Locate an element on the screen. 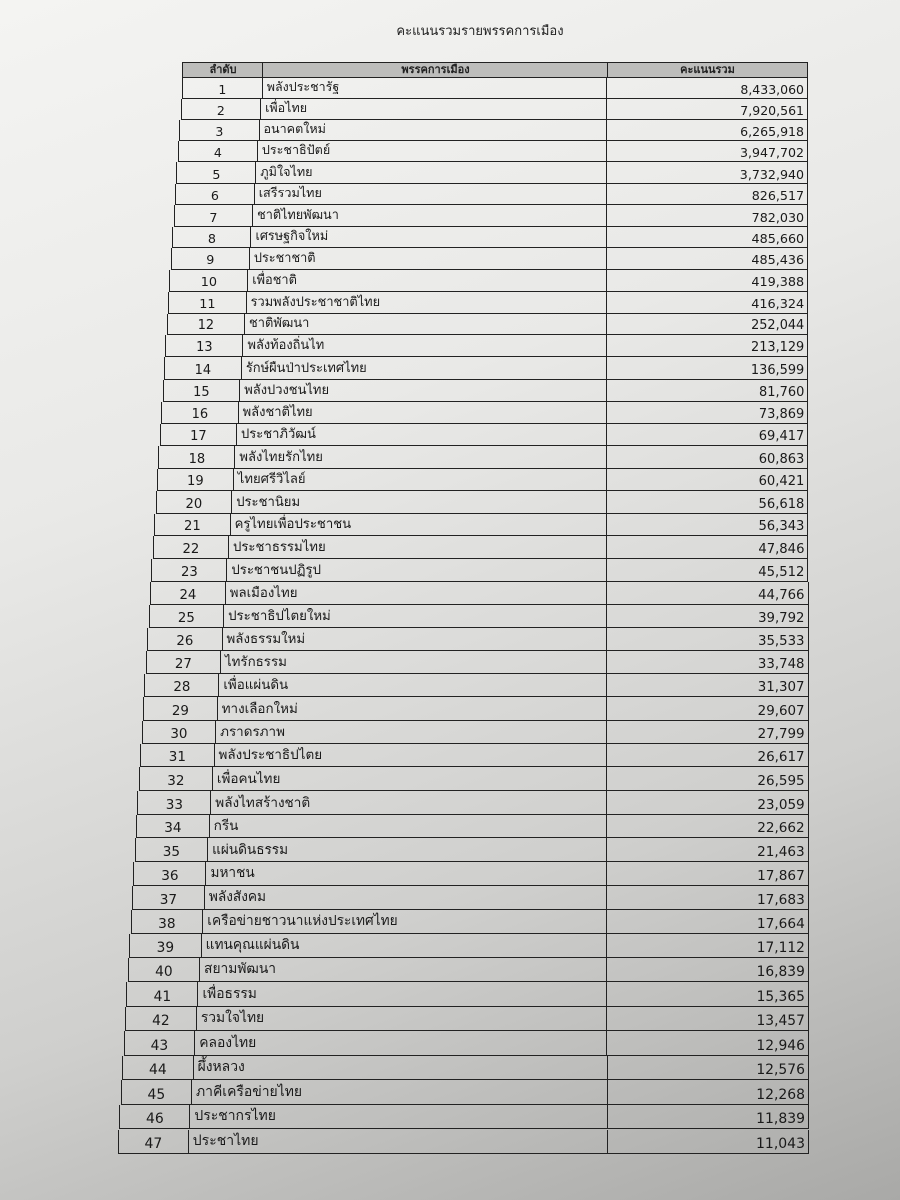  votes-cell: 39,792 is located at coordinates (781, 618).